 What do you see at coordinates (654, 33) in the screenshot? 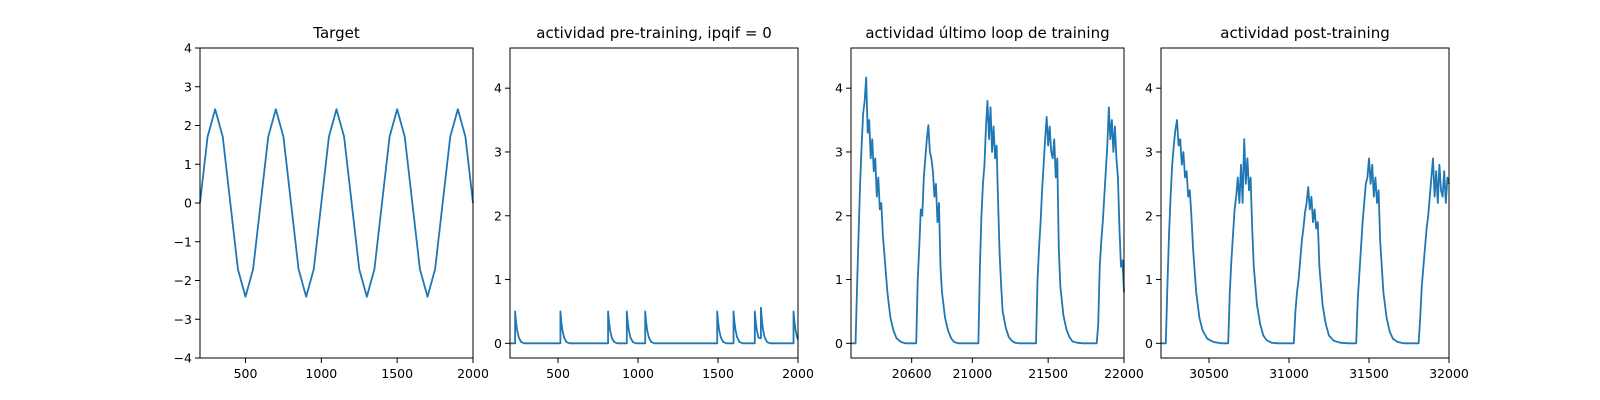
I see `chart-title: actividad pre-training, ipqif = 0` at bounding box center [654, 33].